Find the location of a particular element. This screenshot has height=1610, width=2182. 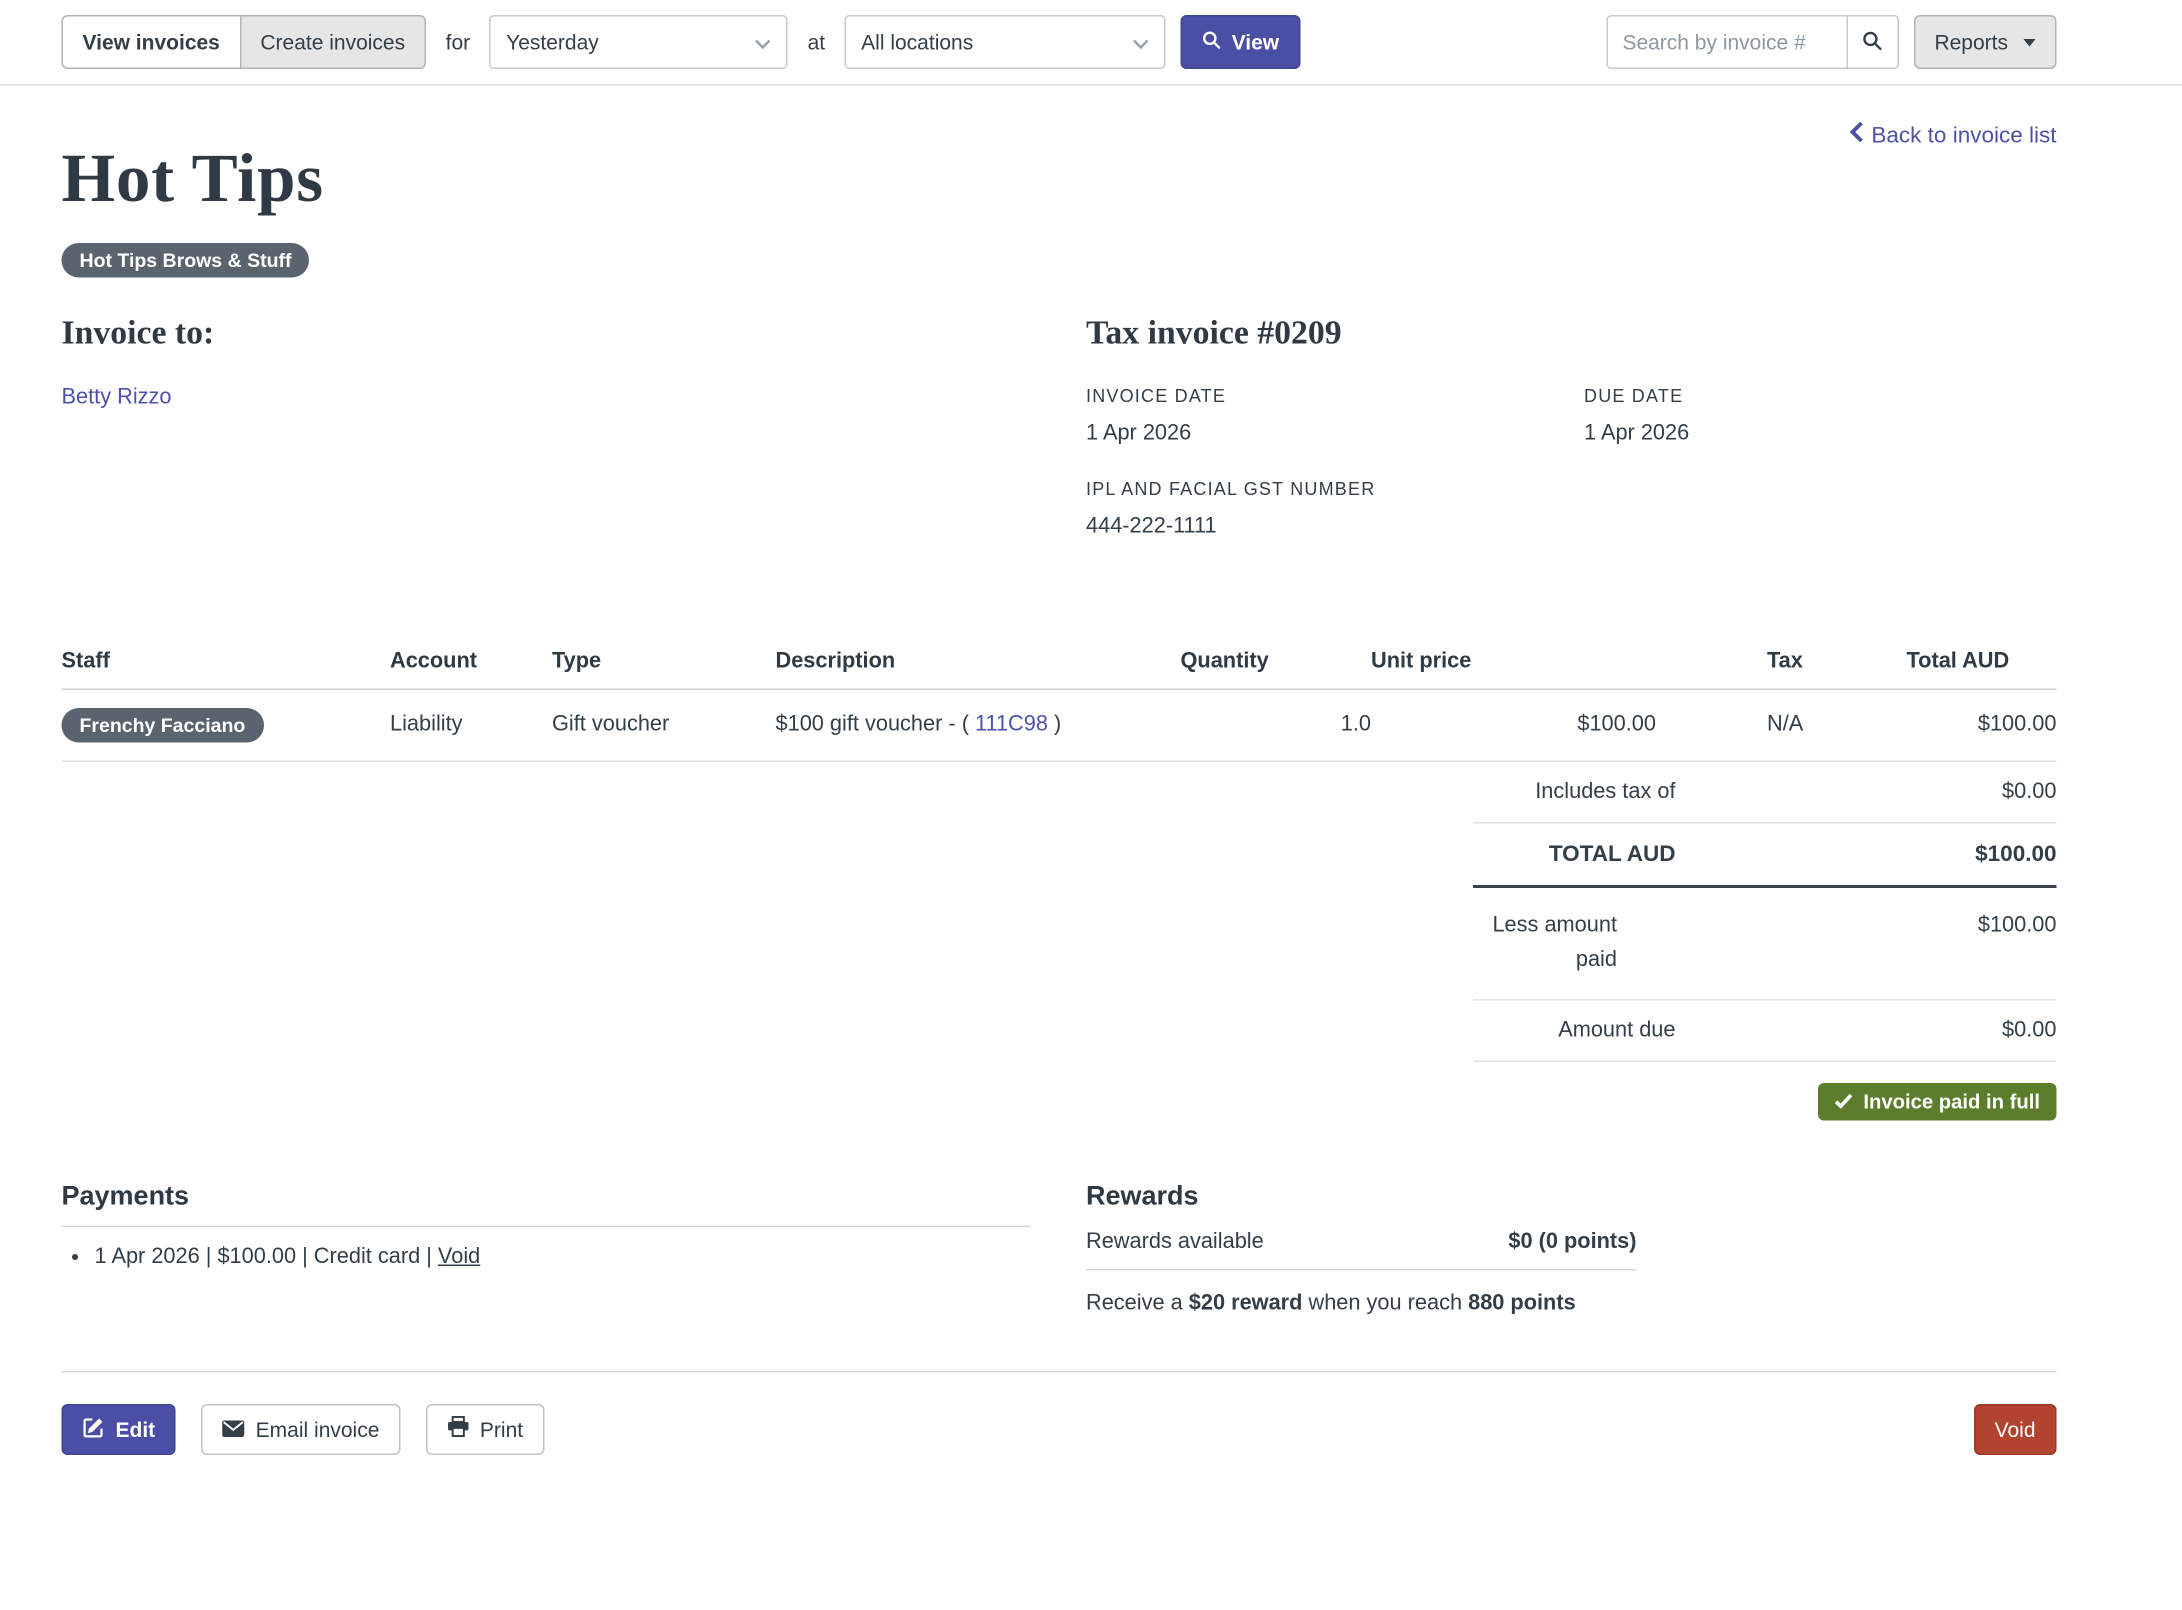

description-text: $100 gift voucher - ( is located at coordinates (875, 725).